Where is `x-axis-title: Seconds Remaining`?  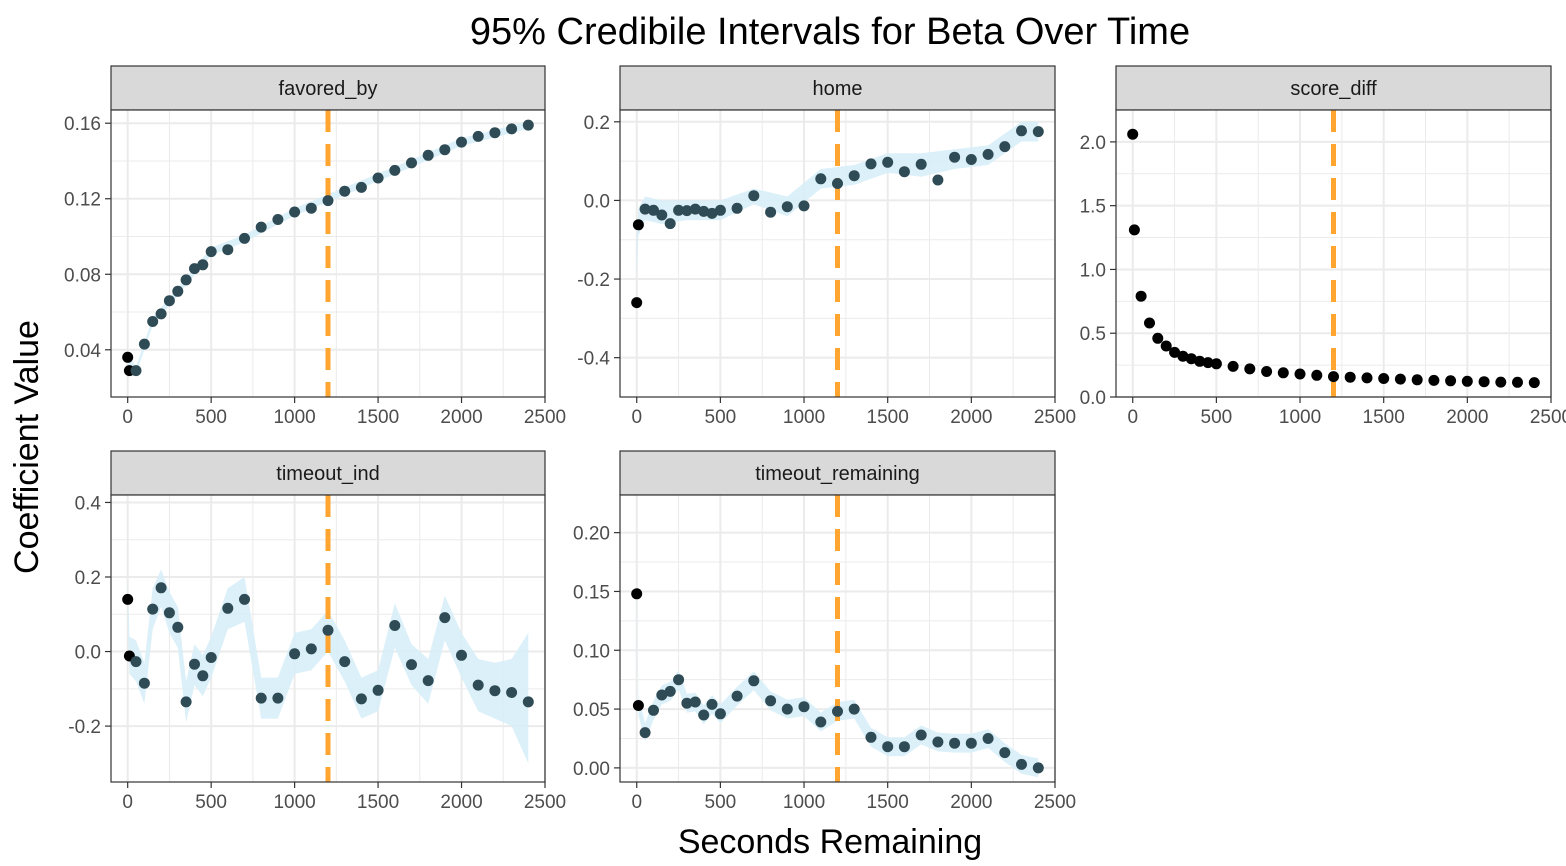
x-axis-title: Seconds Remaining is located at coordinates (830, 842).